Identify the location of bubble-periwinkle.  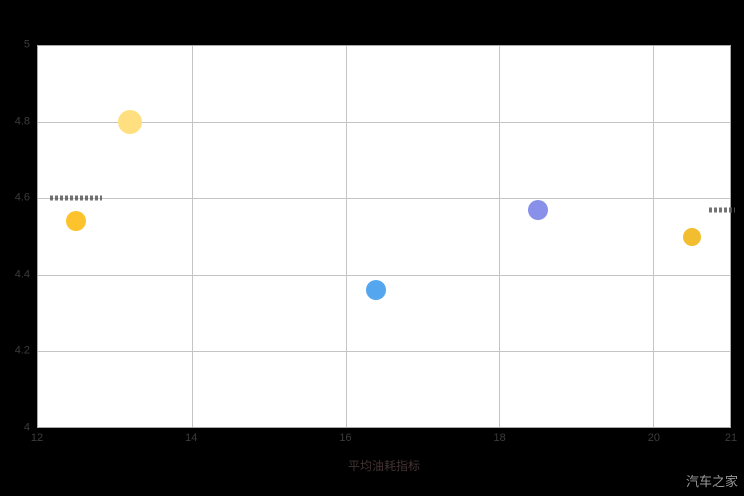
(537, 209).